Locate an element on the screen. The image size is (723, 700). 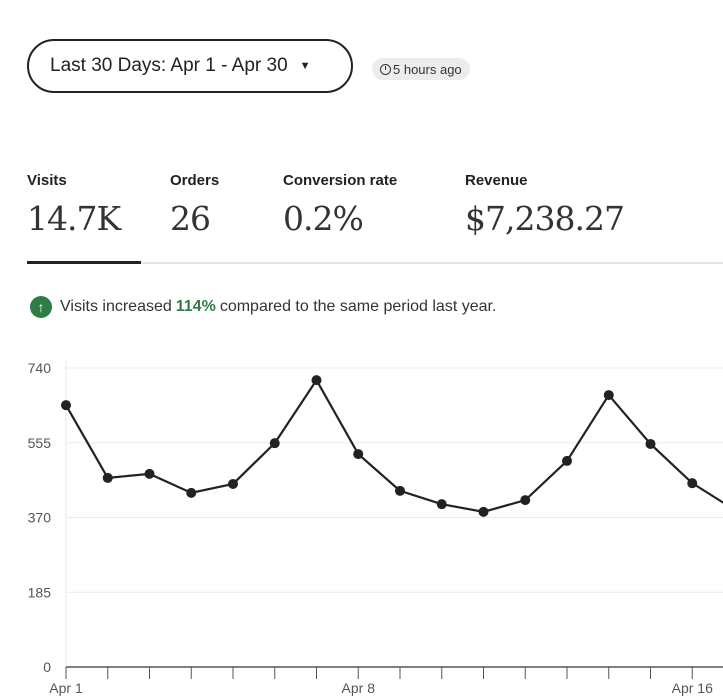
caret-down-icon: ▼ is located at coordinates (305, 66).